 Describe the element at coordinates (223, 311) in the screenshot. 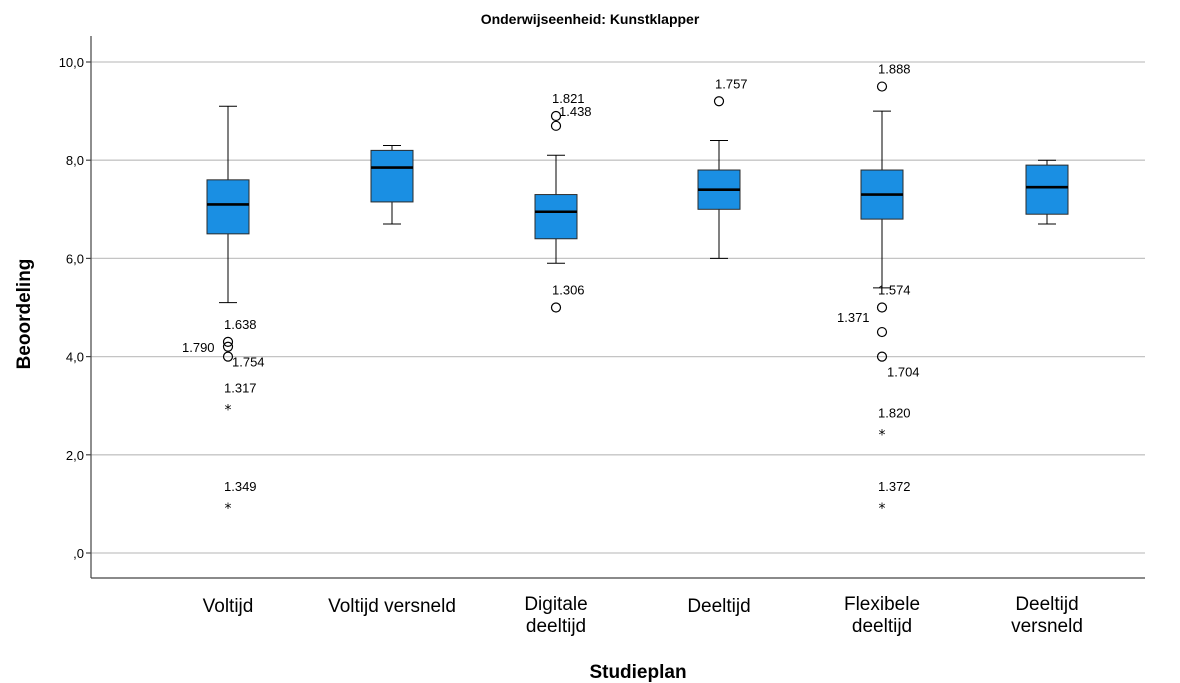

I see `box-group: * * 1.638 1.790 1.754 1.317 1.349` at that location.